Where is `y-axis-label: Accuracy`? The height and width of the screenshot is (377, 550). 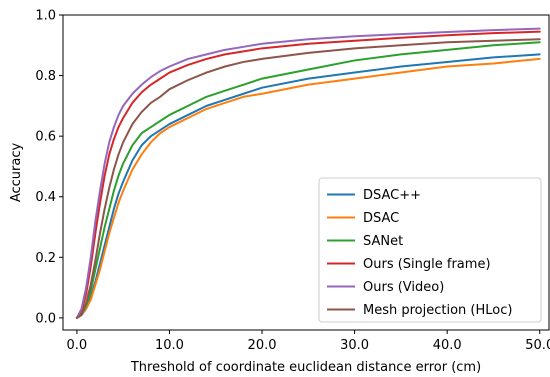 y-axis-label: Accuracy is located at coordinates (16, 173).